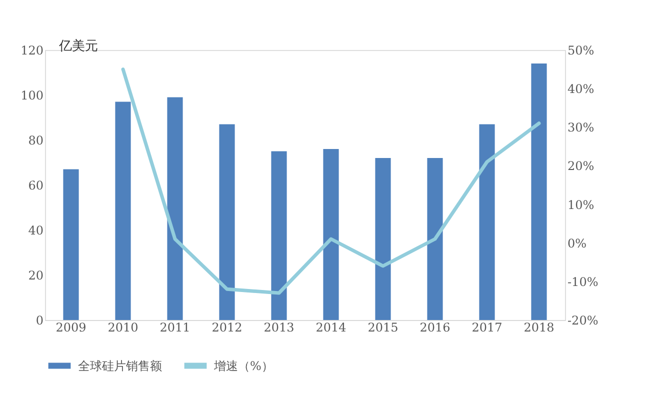 The image size is (657, 395). What do you see at coordinates (581, 166) in the screenshot?
I see `y2-tick-label: 20%` at bounding box center [581, 166].